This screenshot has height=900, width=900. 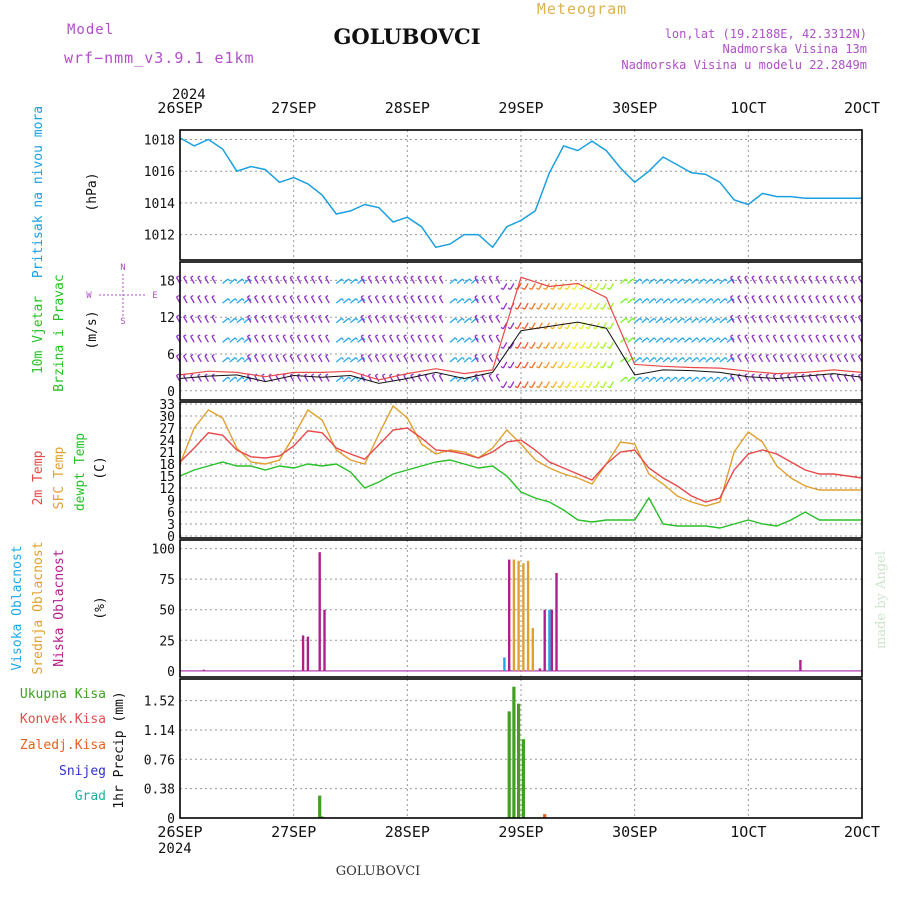 I want to click on y-tick-label: 15, so click(x=167, y=477).